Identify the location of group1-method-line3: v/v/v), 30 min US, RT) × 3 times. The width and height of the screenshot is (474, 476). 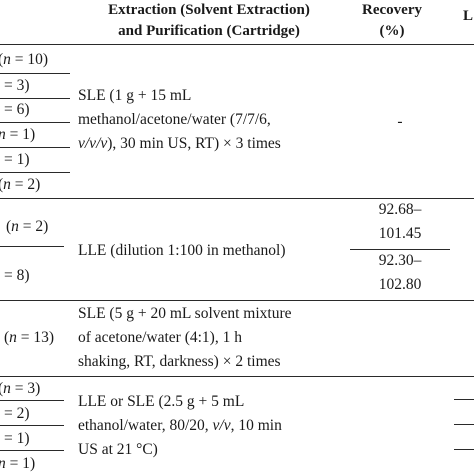
(179, 143).